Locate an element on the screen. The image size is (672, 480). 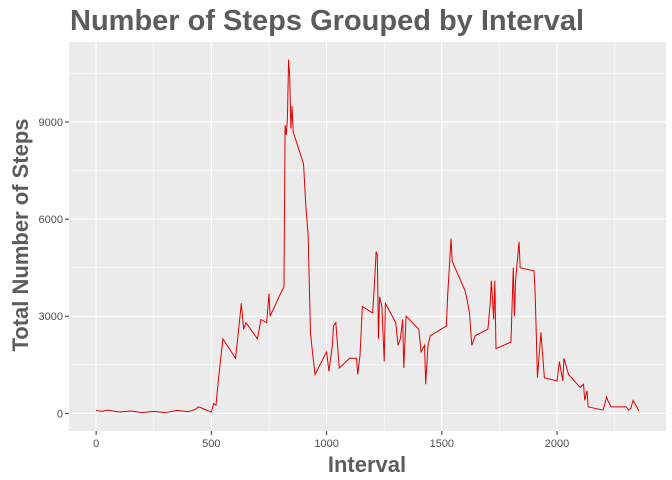
x-tick-label: 1500 is located at coordinates (442, 444).